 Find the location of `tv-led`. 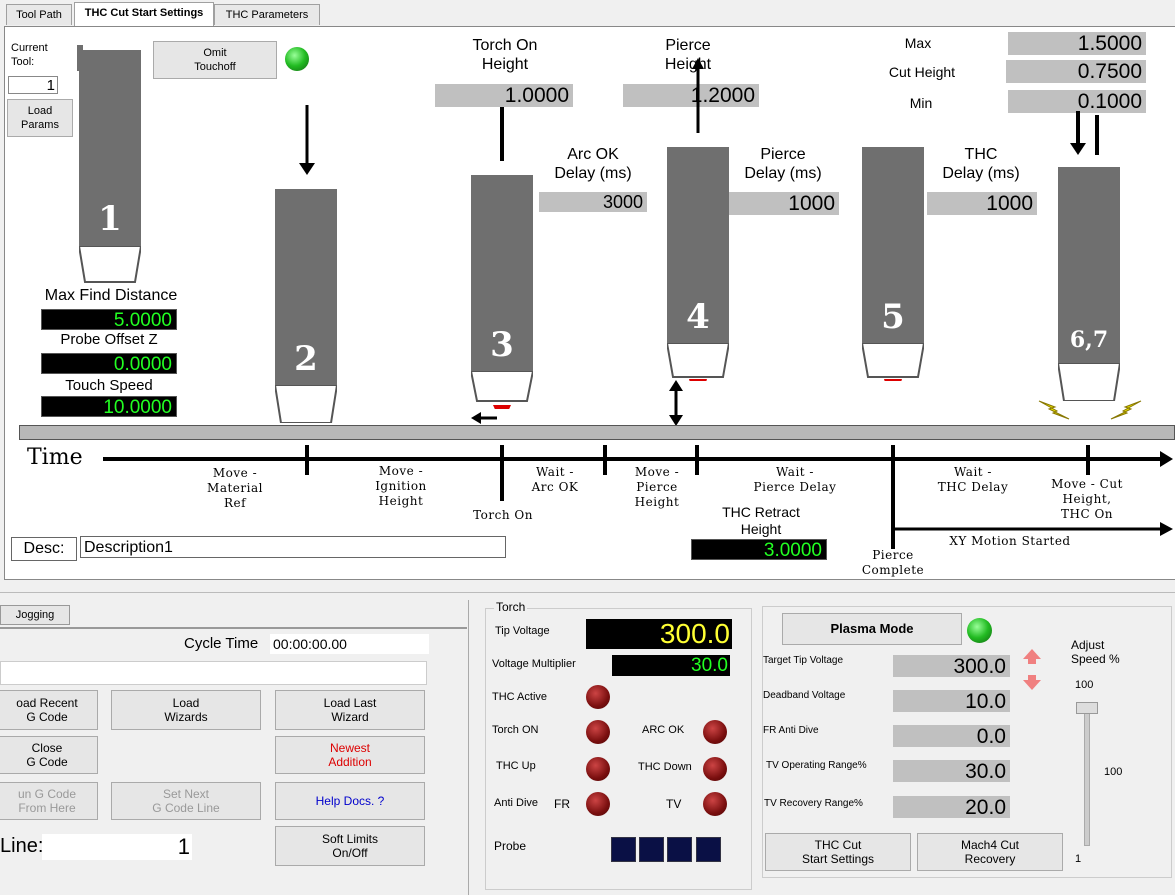

tv-led is located at coordinates (715, 804).